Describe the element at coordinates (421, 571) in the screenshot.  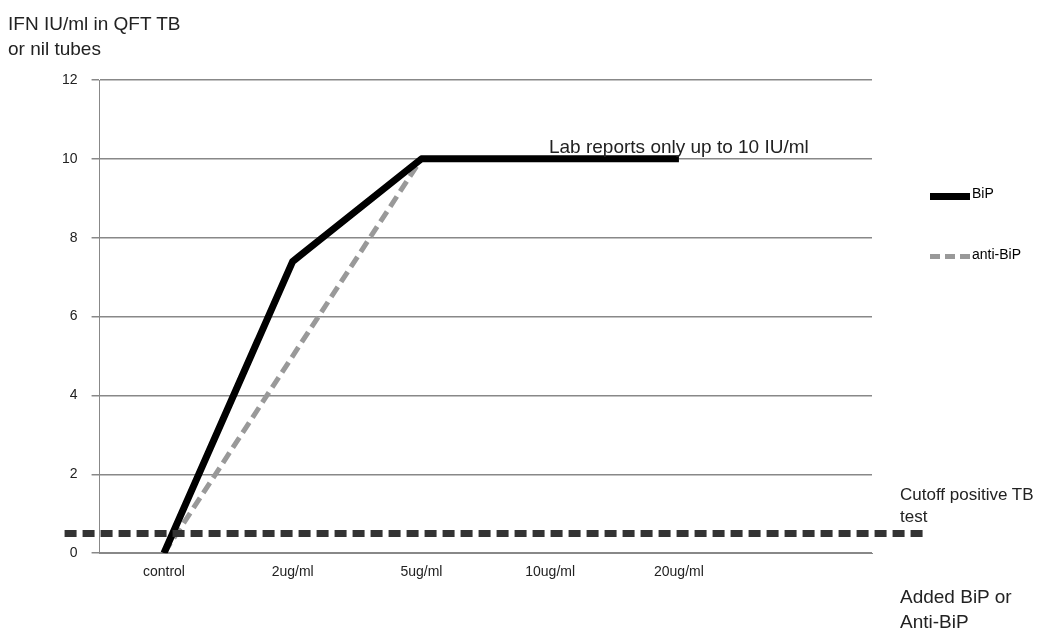
I see `x-tick-label: 5ug/ml` at that location.